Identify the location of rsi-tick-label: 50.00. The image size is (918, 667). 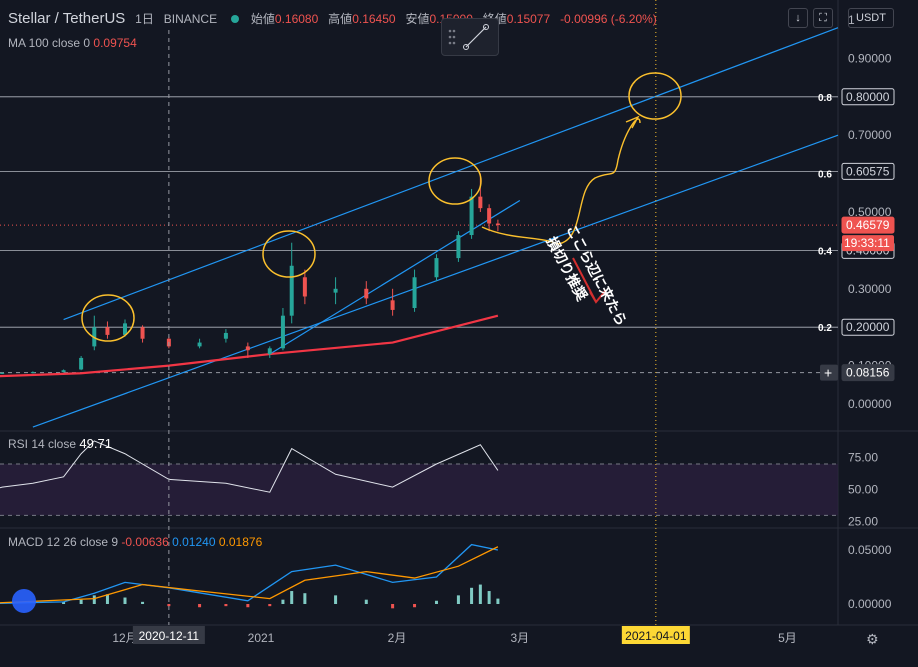
(863, 490).